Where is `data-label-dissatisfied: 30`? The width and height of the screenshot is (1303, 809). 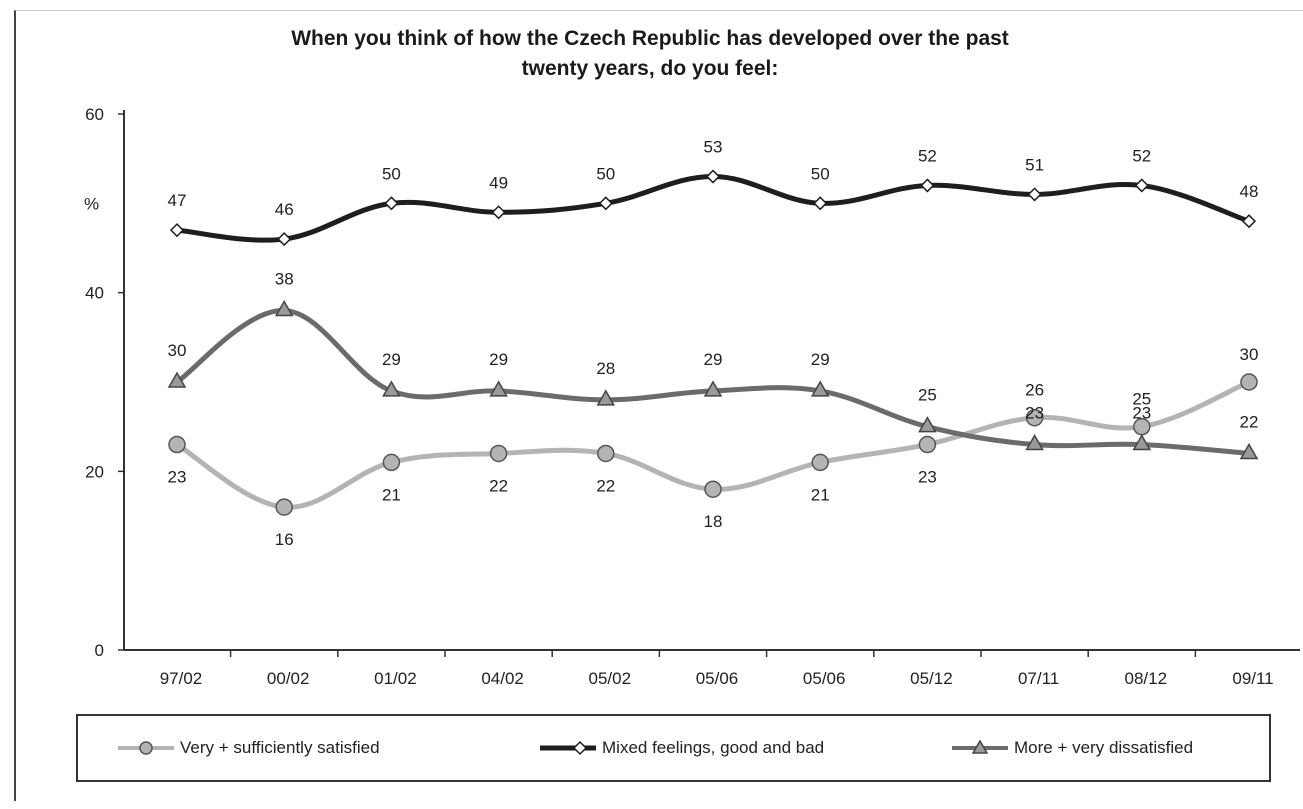
data-label-dissatisfied: 30 is located at coordinates (177, 350).